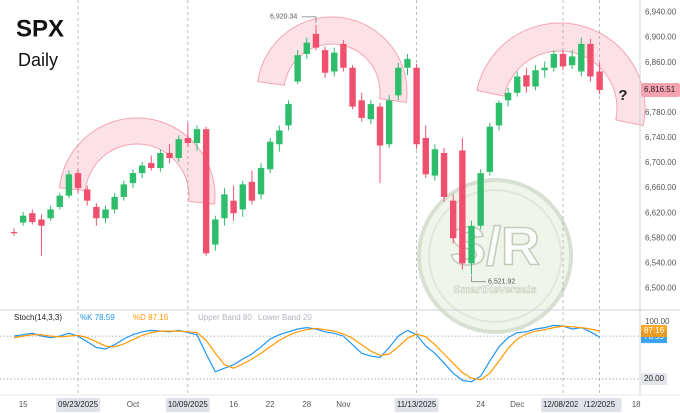 The height and width of the screenshot is (413, 680). I want to click on y-tick-label: 6,900.00, so click(661, 37).